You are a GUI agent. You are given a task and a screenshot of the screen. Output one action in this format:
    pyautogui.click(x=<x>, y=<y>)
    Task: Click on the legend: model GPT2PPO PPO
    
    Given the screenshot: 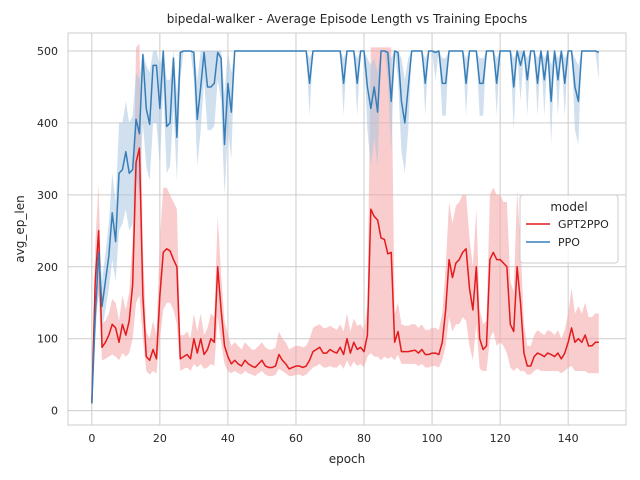 What is the action you would take?
    pyautogui.click(x=569, y=229)
    